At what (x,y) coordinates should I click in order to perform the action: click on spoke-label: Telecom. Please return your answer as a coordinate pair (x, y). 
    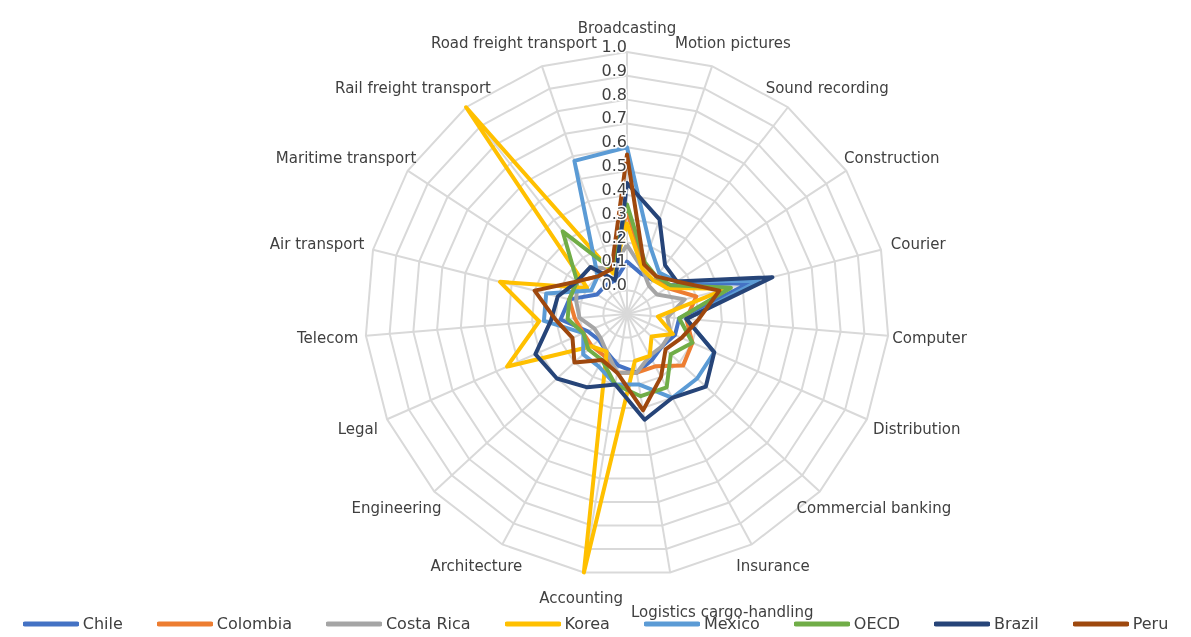
    Looking at the image, I should click on (327, 337).